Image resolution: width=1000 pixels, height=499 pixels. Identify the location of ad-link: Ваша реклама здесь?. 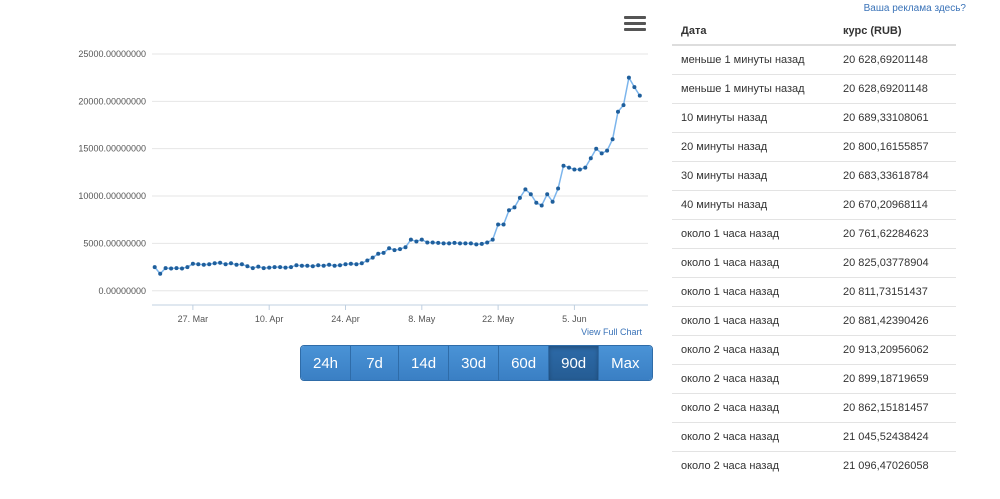
(914, 8).